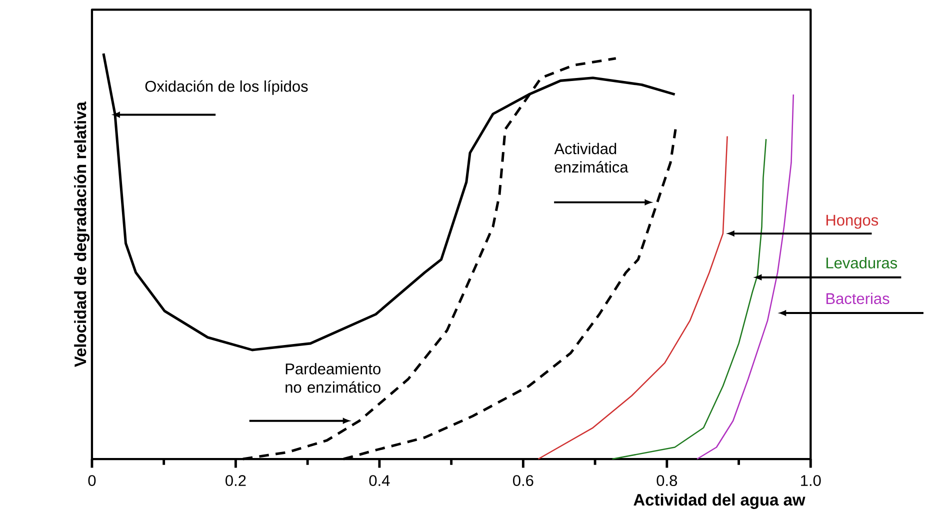 This screenshot has width=939, height=526. I want to click on text: Levaduras, so click(862, 262).